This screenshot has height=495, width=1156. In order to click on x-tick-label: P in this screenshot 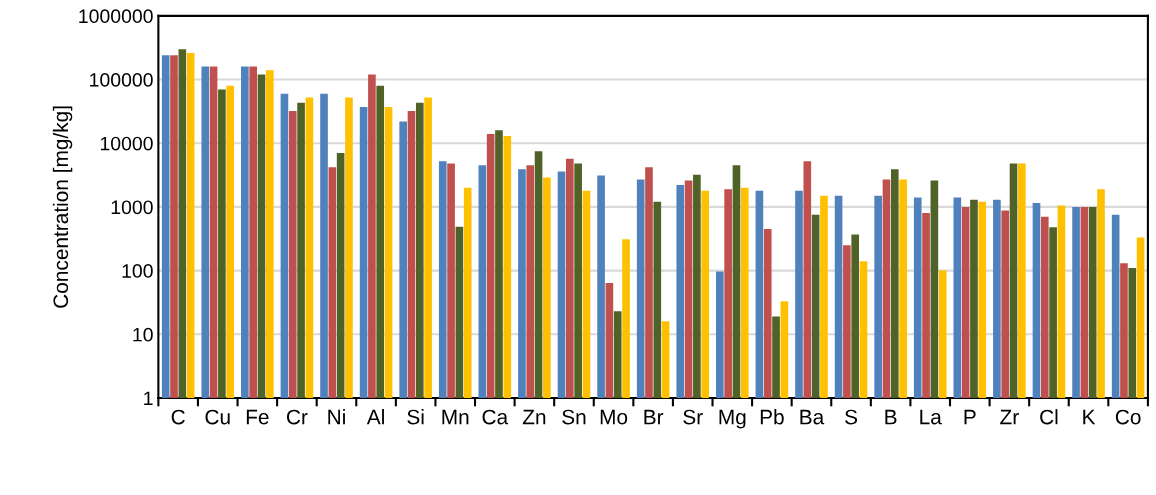, I will do `click(970, 417)`.